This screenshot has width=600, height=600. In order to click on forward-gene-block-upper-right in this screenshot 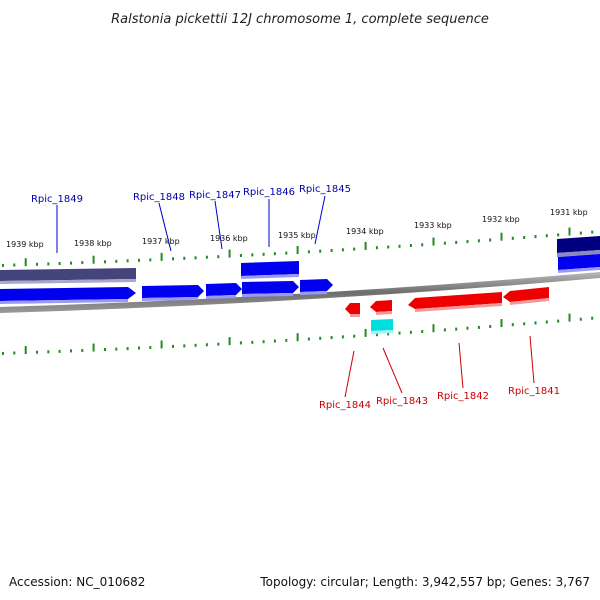, I will do `click(578, 244)`.